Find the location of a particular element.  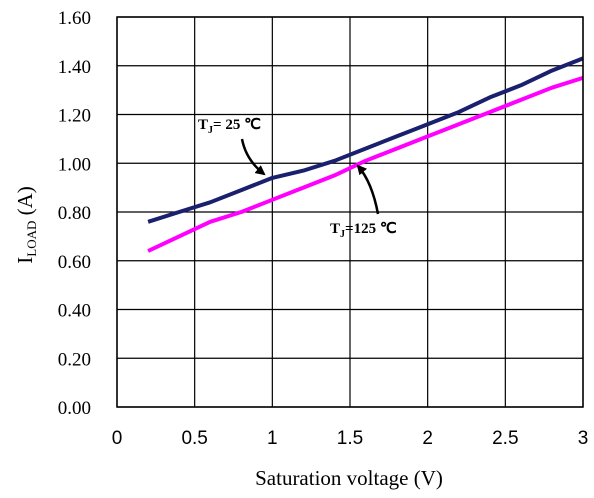

x-tick-labels: 0 0.5 1 1.5 2 2.5 3 is located at coordinates (350, 438).